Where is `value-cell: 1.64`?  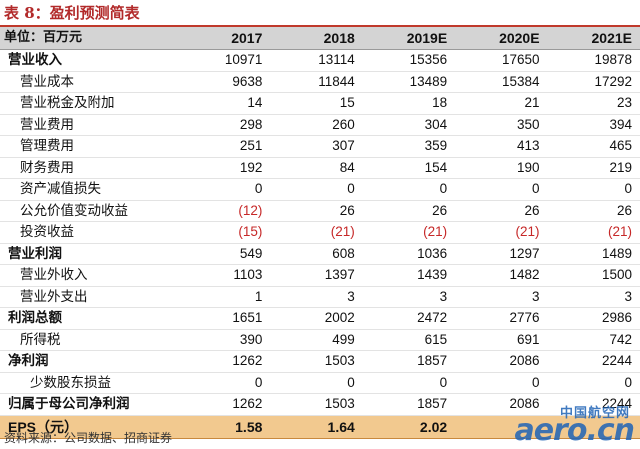 value-cell: 1.64 is located at coordinates (316, 426).